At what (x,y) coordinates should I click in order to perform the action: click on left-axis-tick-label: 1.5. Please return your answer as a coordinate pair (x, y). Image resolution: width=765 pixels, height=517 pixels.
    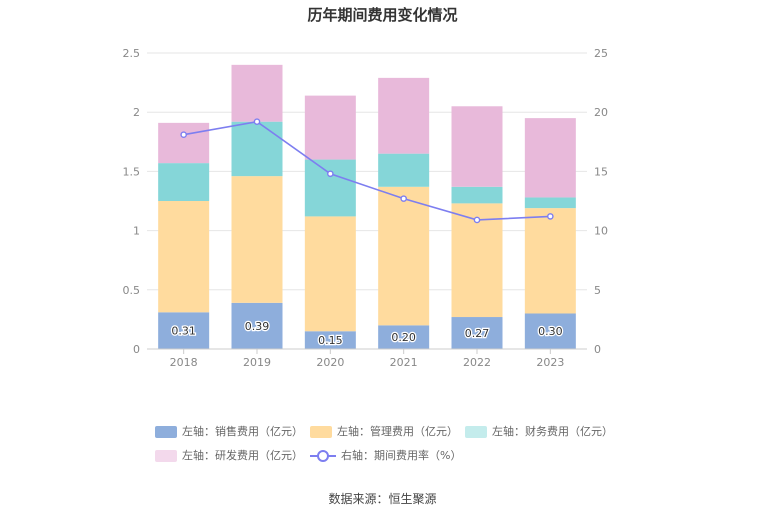
    Looking at the image, I should click on (132, 171).